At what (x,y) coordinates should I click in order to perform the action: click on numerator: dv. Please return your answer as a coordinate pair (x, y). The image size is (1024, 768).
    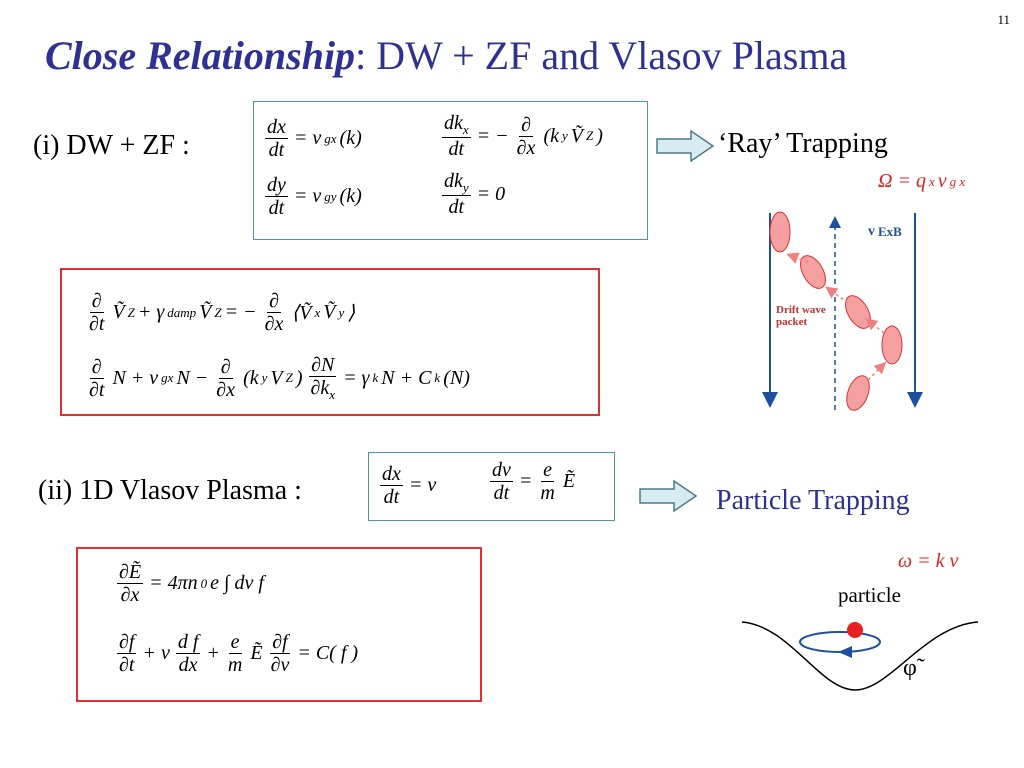
    Looking at the image, I should click on (501, 470).